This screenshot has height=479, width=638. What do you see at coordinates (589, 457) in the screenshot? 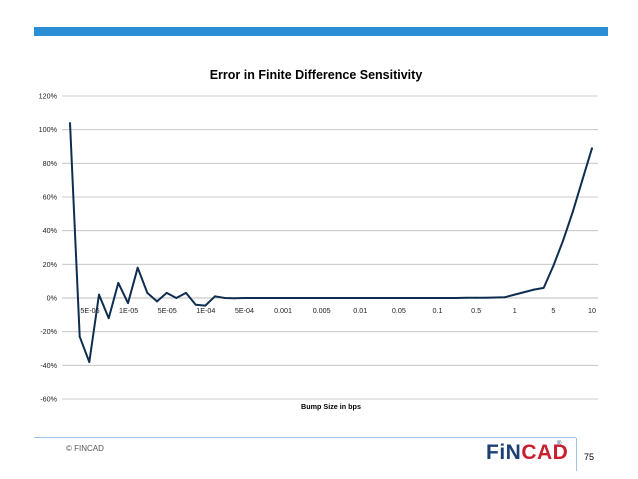
I see `page-number: 75` at bounding box center [589, 457].